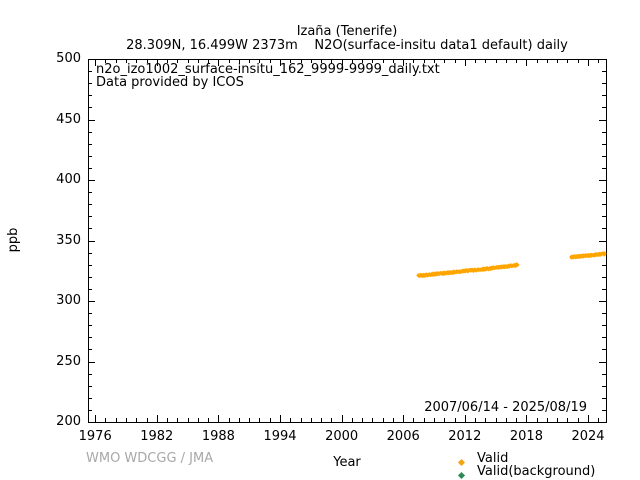 The width and height of the screenshot is (640, 480). What do you see at coordinates (461, 473) in the screenshot?
I see `valid-background-diamond-icon` at bounding box center [461, 473].